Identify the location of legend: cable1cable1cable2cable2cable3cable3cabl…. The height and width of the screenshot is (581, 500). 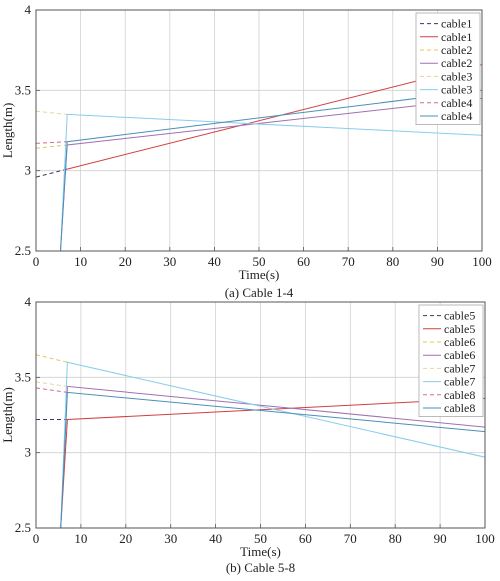
(448, 68).